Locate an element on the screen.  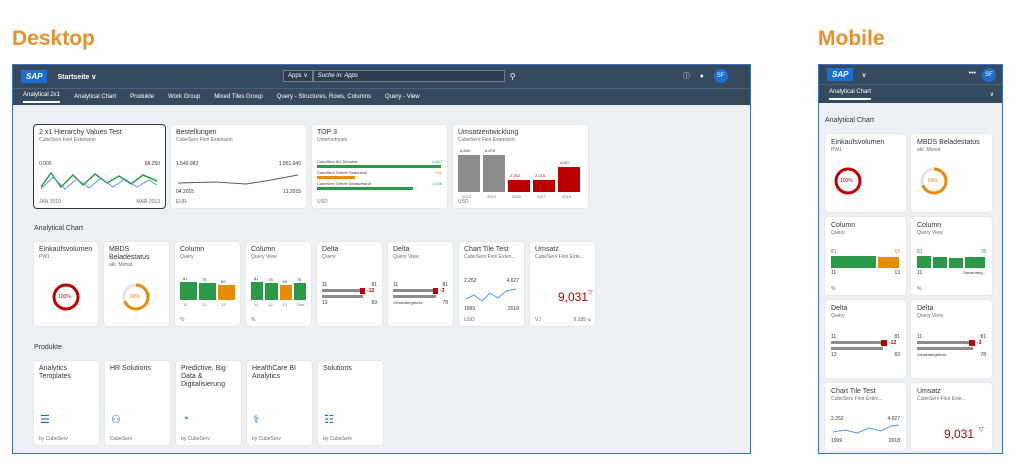
tile-umsatz: Umsatz CubeServ Fiori Exte... 9,031 ▽ is located at coordinates (951, 417).